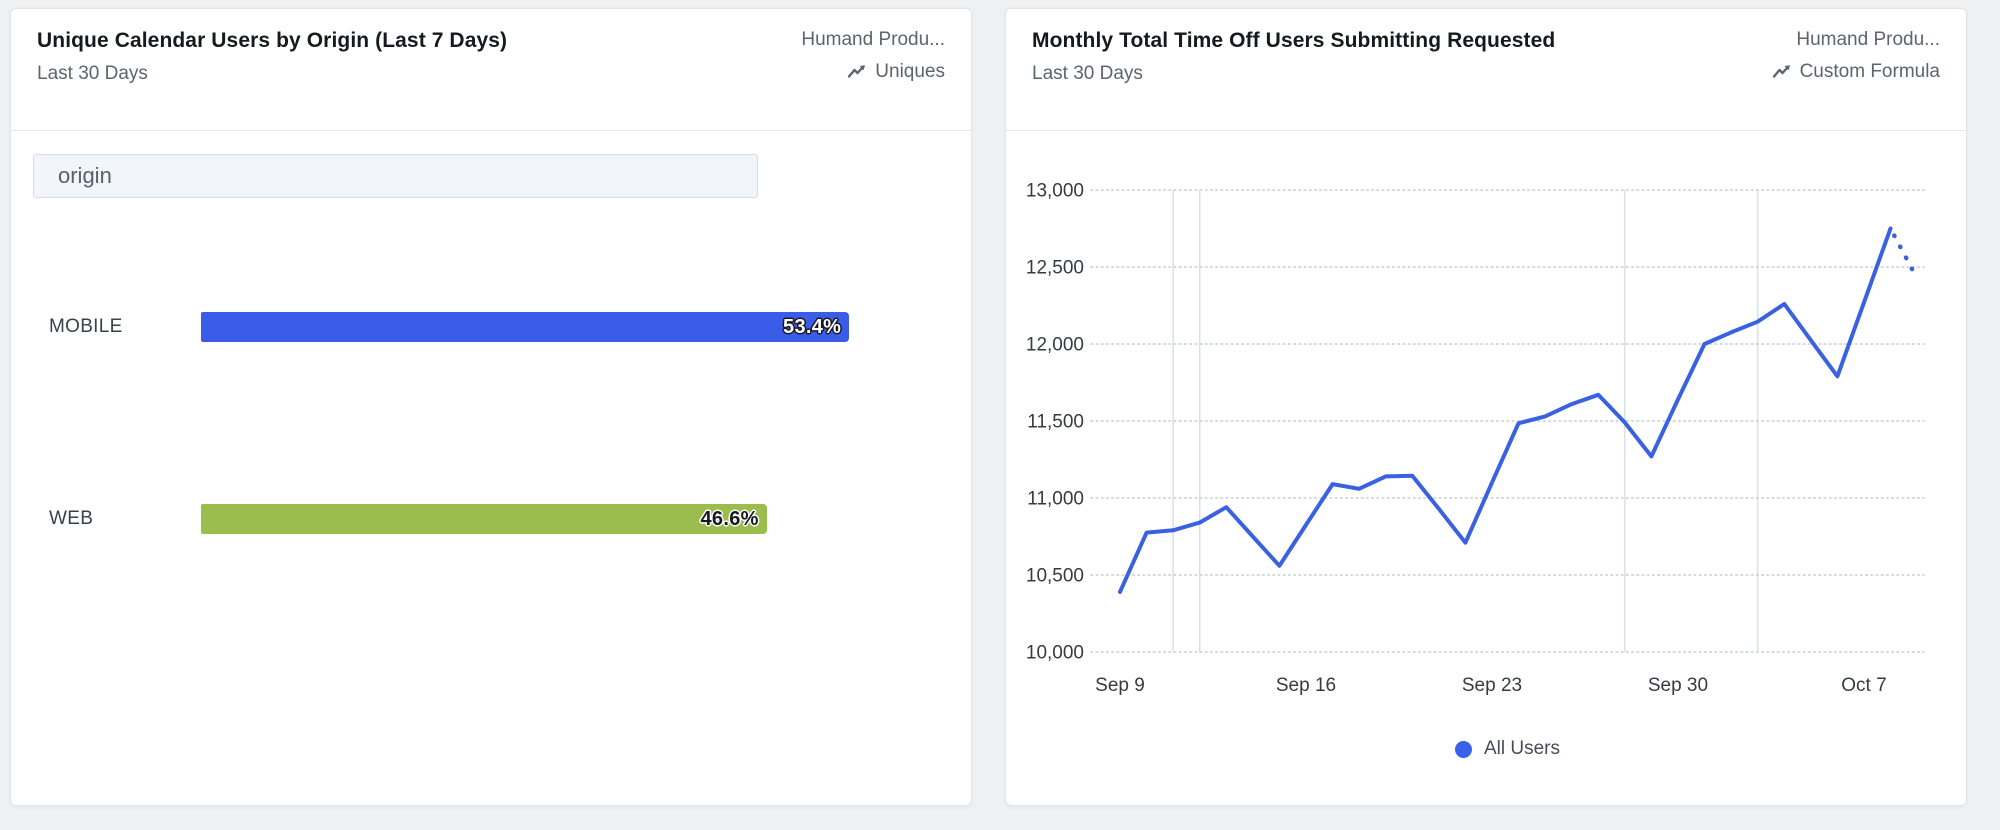  Describe the element at coordinates (1863, 685) in the screenshot. I see `x-axis-tick-label: Oct 7` at that location.